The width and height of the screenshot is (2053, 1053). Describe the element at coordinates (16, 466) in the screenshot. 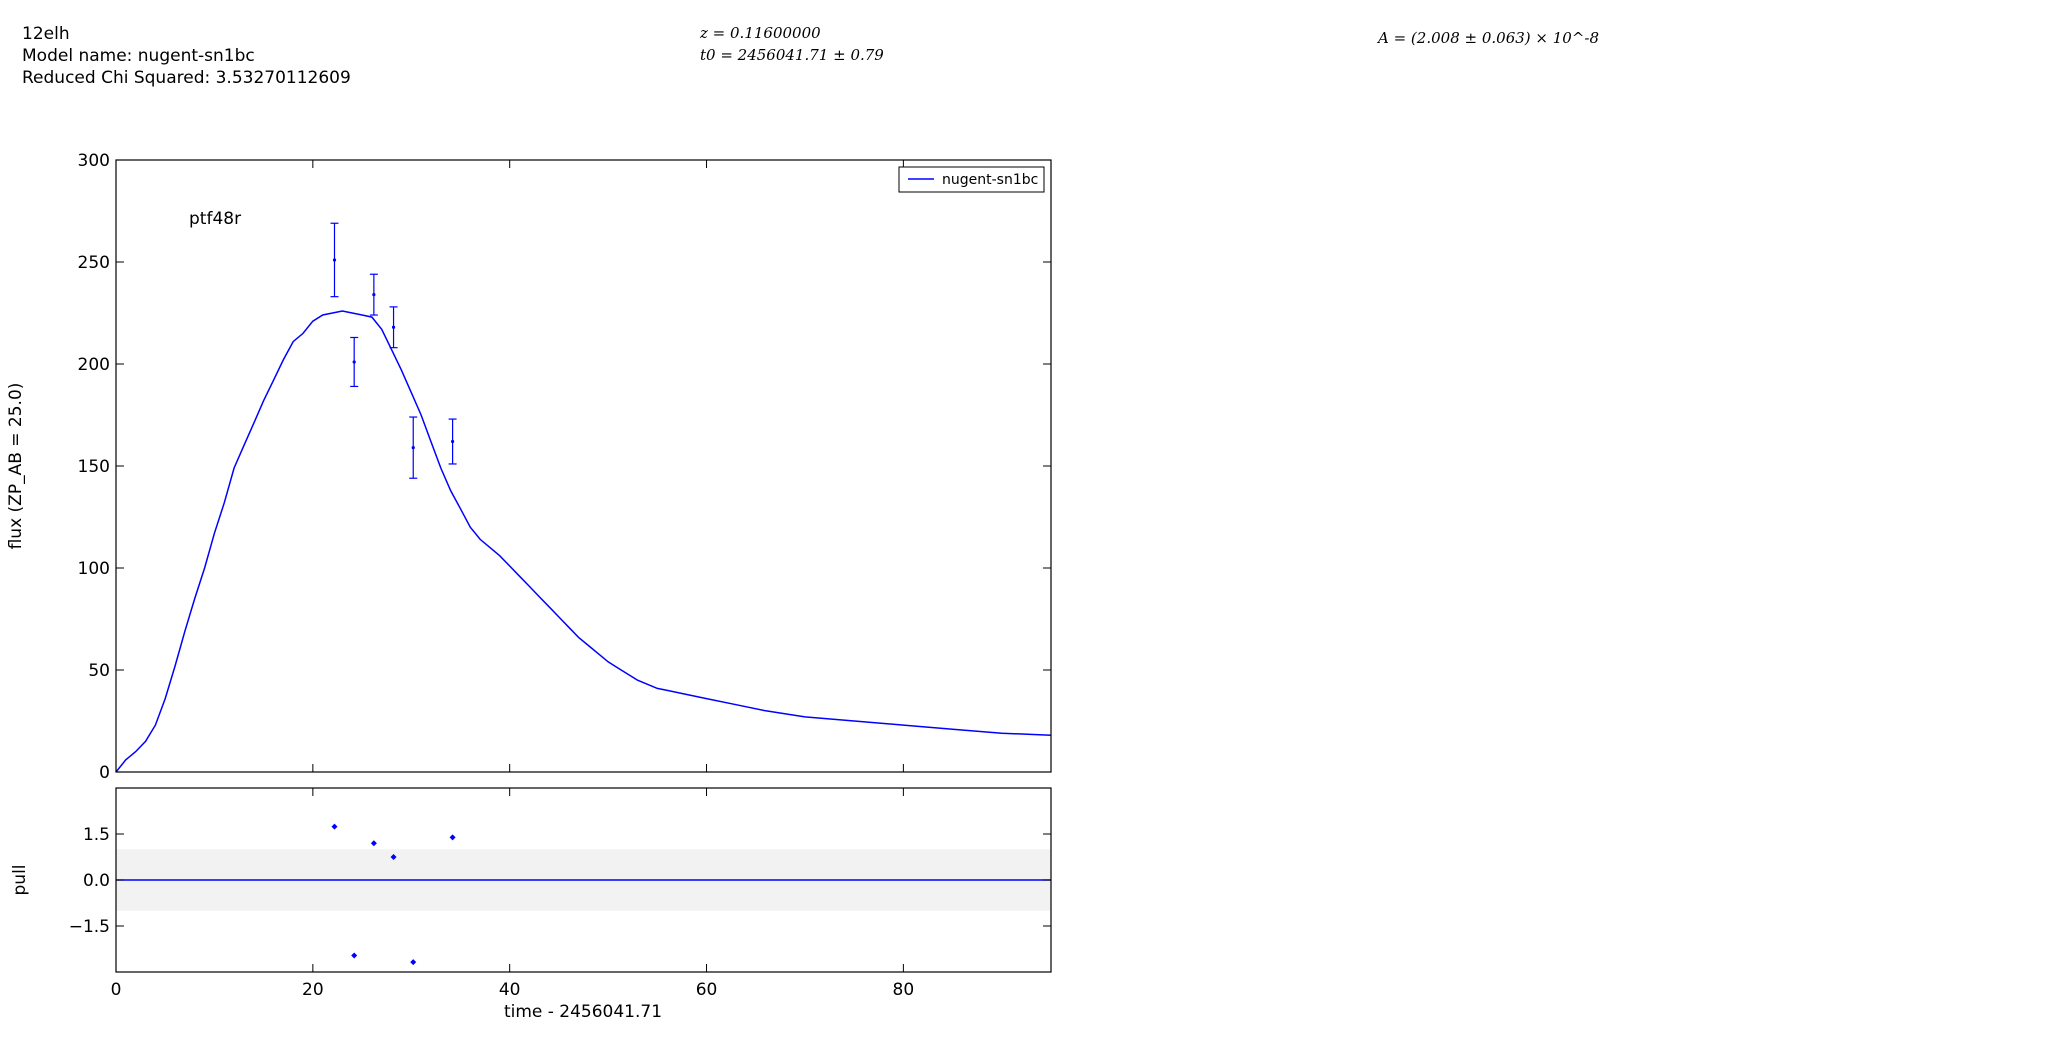

I see `flux-axis-label: flux (ZP_AB = 25.0)` at that location.